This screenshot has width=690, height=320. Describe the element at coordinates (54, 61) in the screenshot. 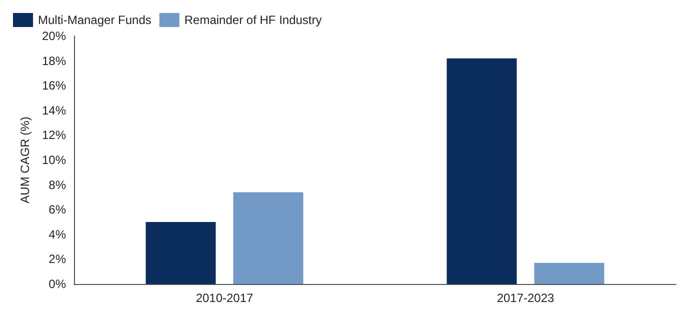

I see `y-tick-label: 18%` at that location.